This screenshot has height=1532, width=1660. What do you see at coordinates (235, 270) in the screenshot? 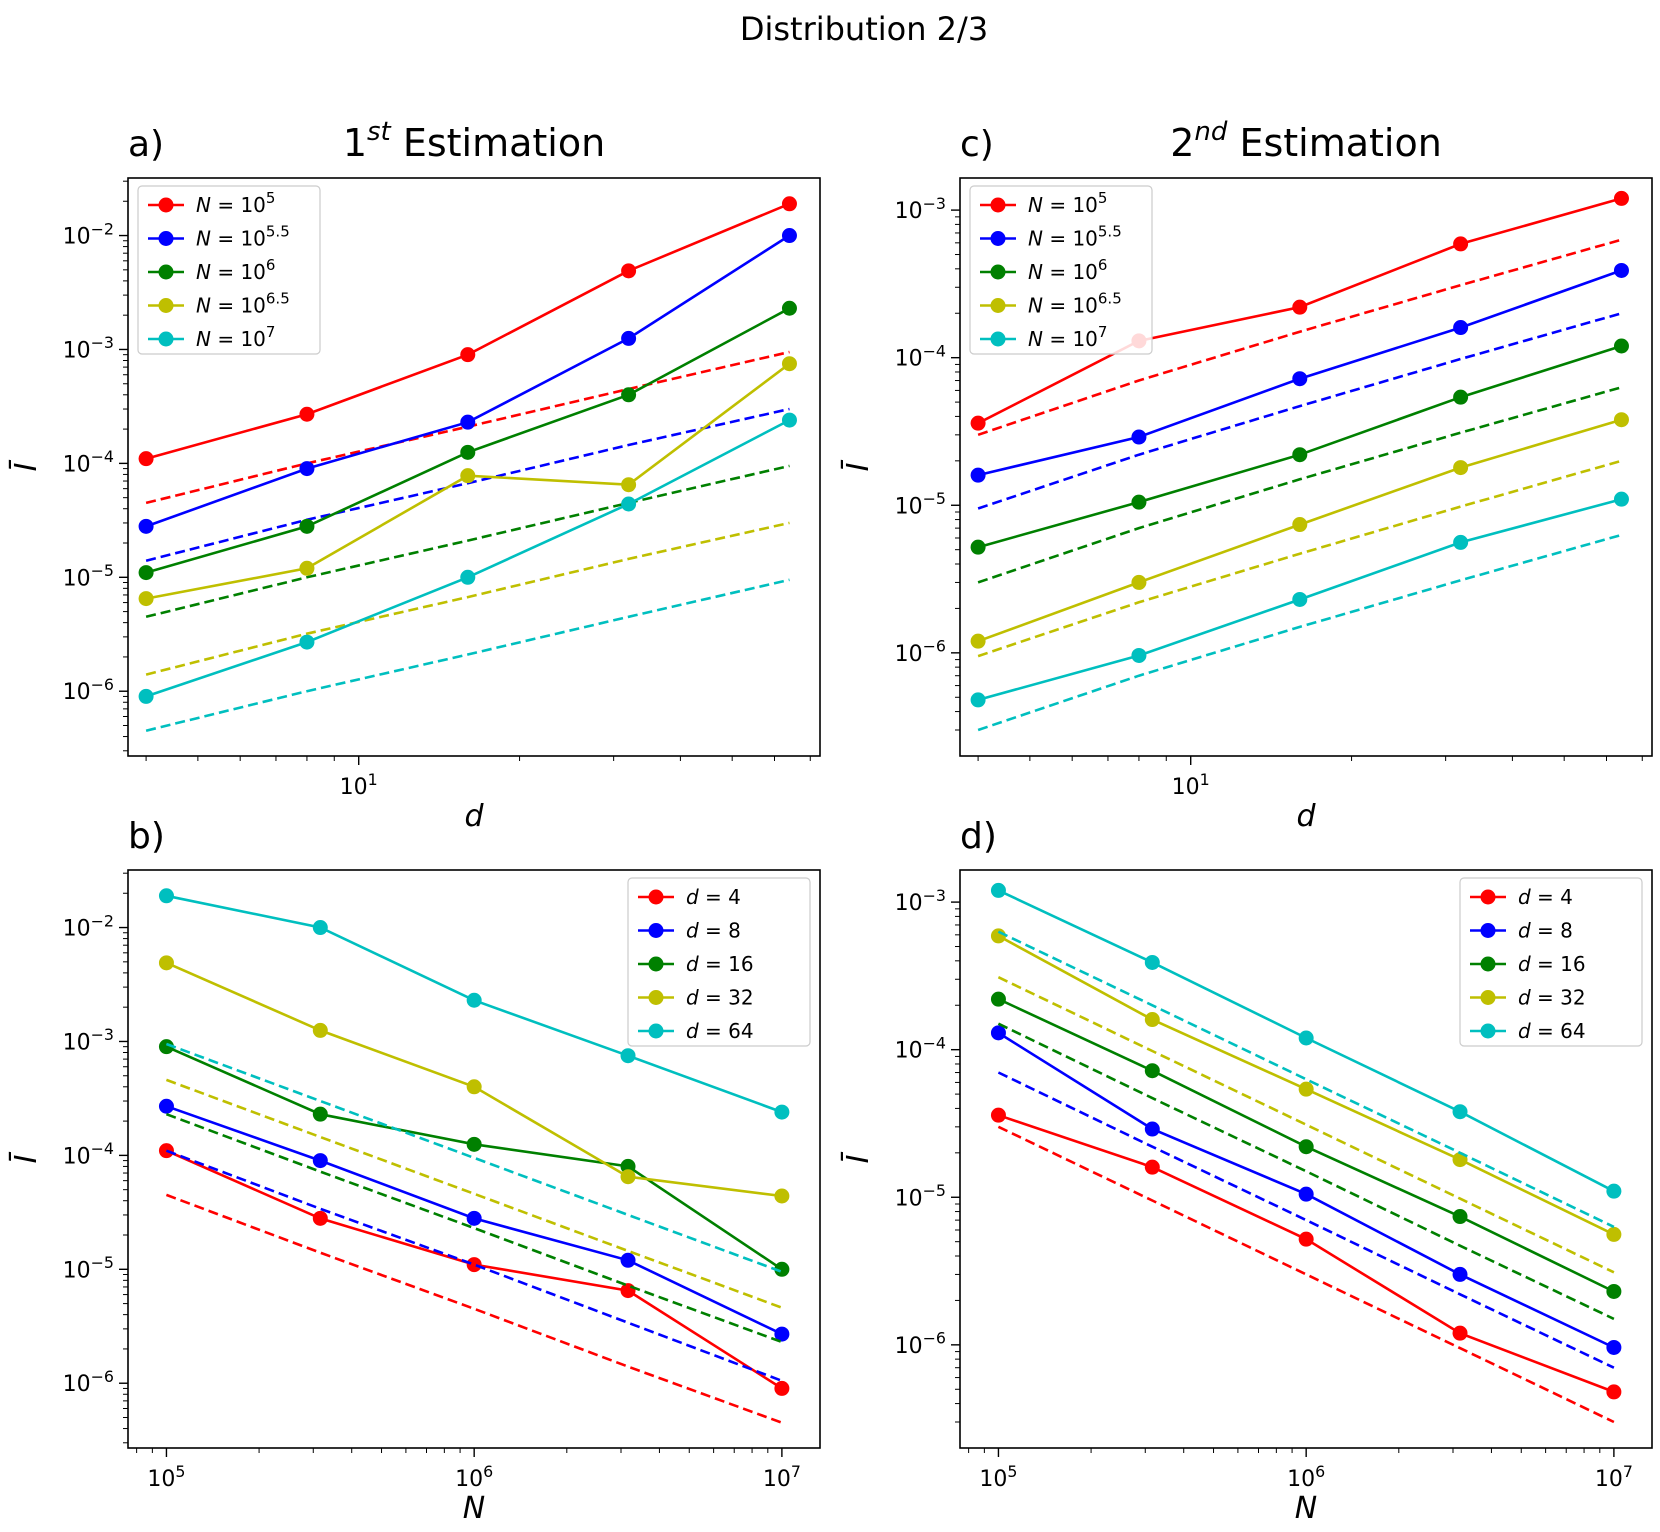
I see `legend-label: N = 106` at bounding box center [235, 270].